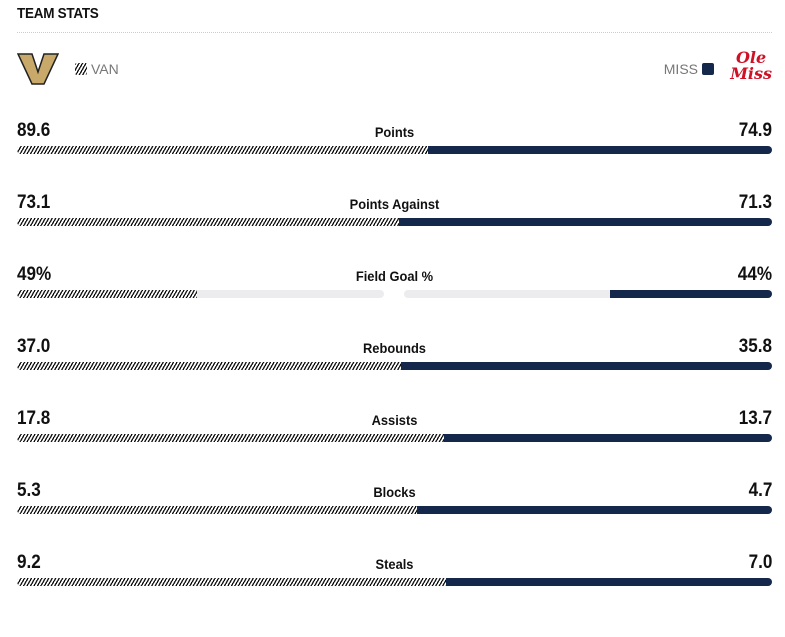 This screenshot has height=637, width=785. Describe the element at coordinates (588, 294) in the screenshot. I see `right-bar-track` at that location.